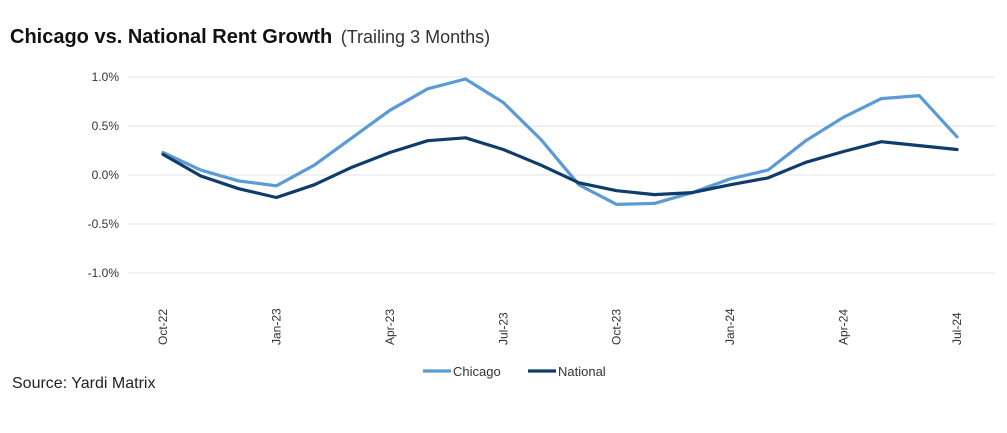  What do you see at coordinates (104, 273) in the screenshot?
I see `y-tick-label: -1.0%` at bounding box center [104, 273].